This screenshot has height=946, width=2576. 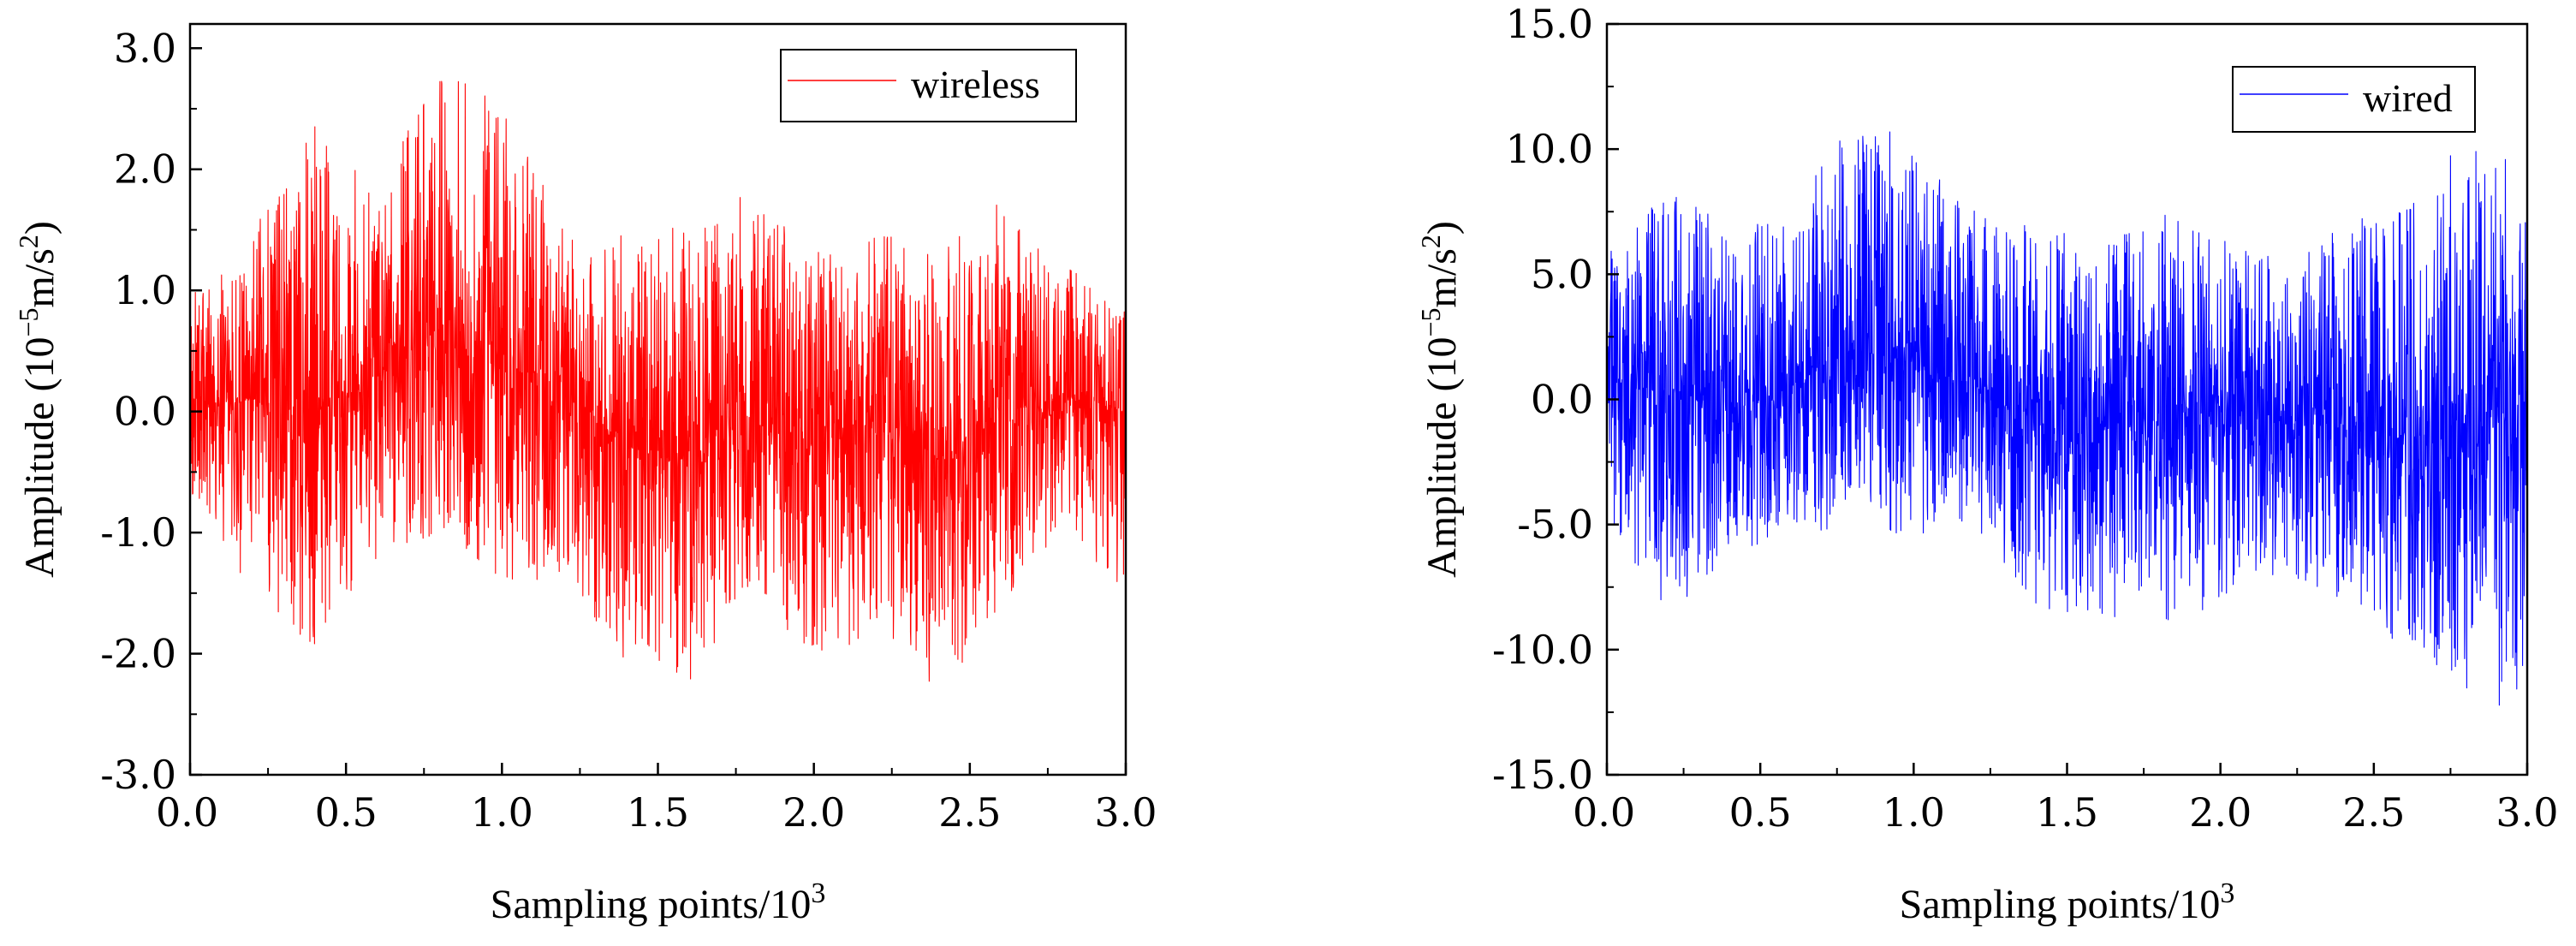 I want to click on legend: wired, so click(x=2354, y=99).